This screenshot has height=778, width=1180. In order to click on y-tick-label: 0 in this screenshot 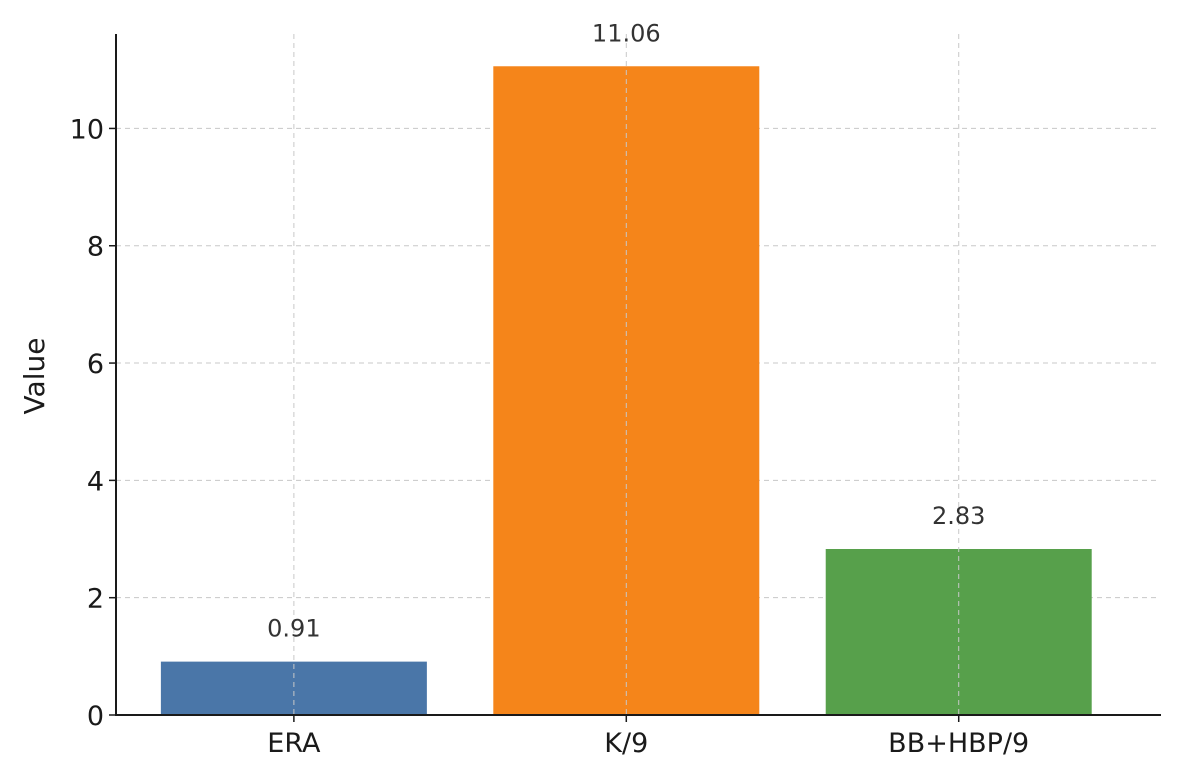, I will do `click(95, 716)`.